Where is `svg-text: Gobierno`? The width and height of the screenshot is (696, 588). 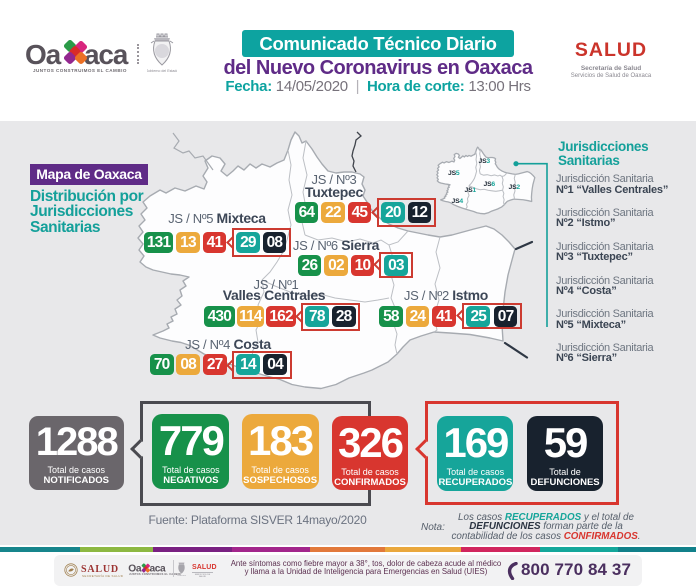 svg-text: Gobierno is located at coordinates (182, 575).